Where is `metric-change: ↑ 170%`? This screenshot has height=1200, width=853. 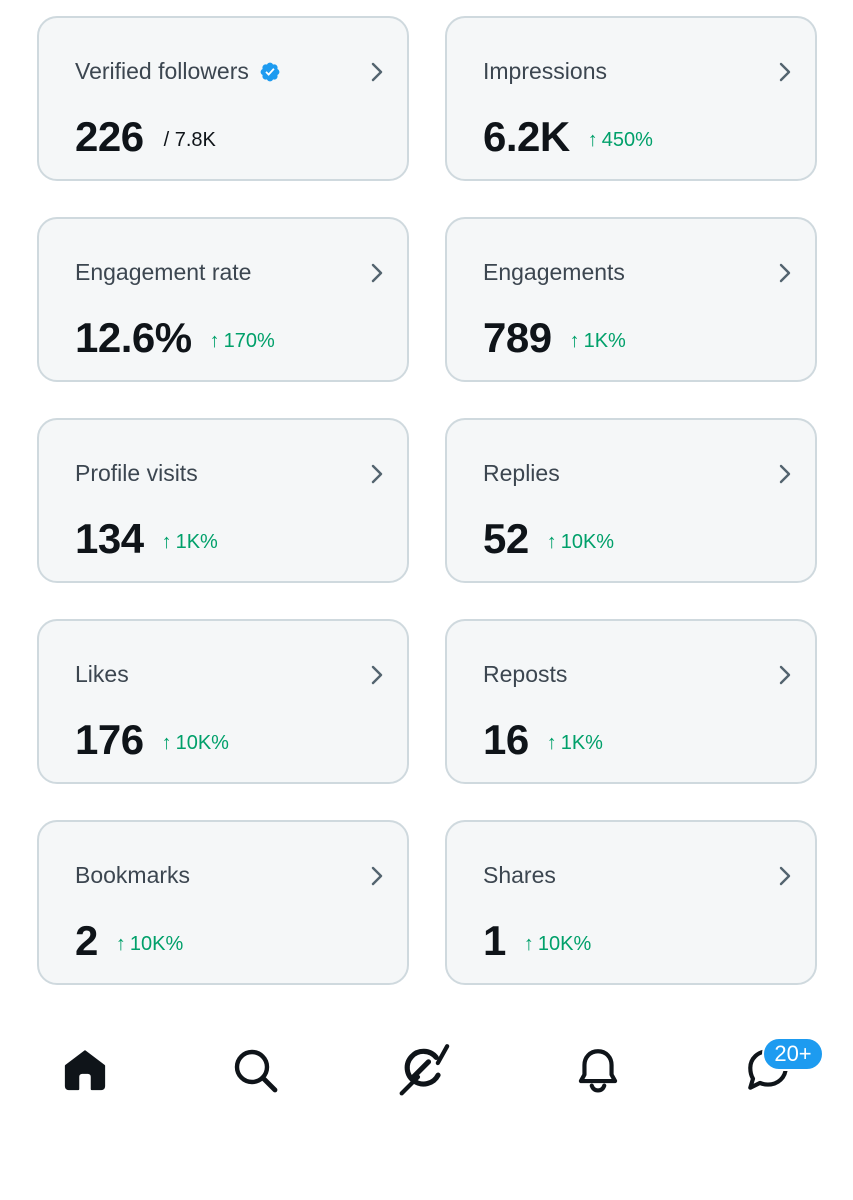
metric-change: ↑ 170% is located at coordinates (242, 341).